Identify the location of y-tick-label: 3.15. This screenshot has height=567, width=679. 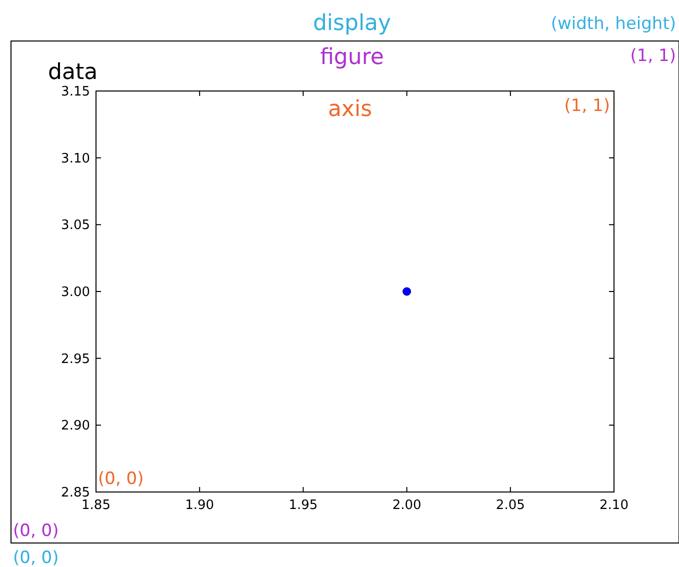
(75, 92).